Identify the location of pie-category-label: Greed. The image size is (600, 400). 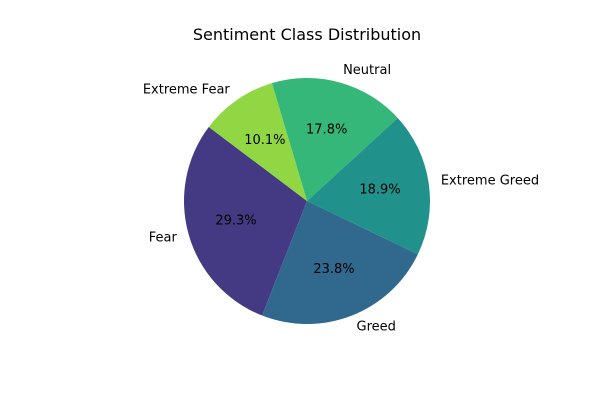
(376, 326).